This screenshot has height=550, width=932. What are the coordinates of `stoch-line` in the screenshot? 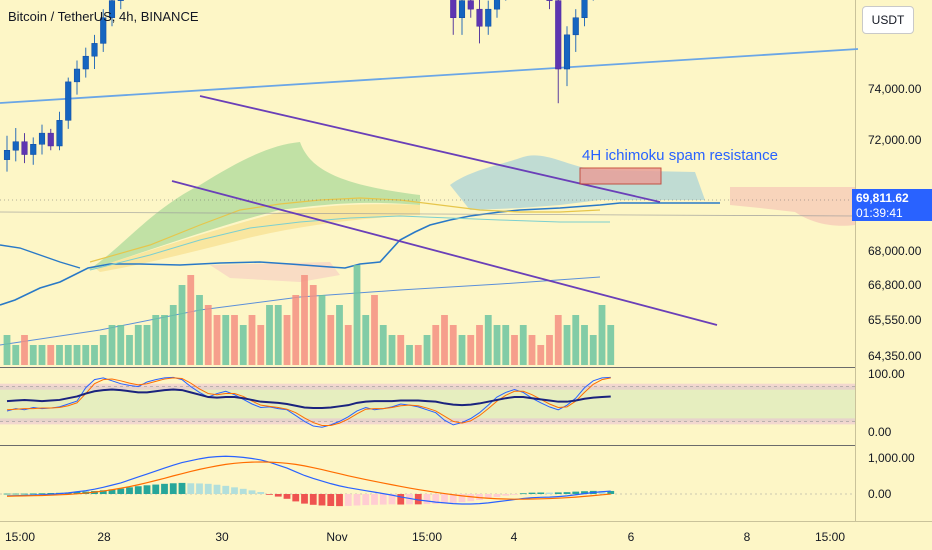 It's located at (308, 401).